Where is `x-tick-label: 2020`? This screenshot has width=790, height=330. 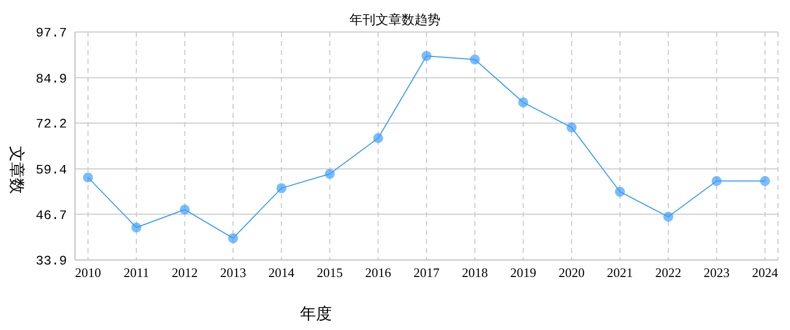
x-tick-label: 2020 is located at coordinates (571, 272).